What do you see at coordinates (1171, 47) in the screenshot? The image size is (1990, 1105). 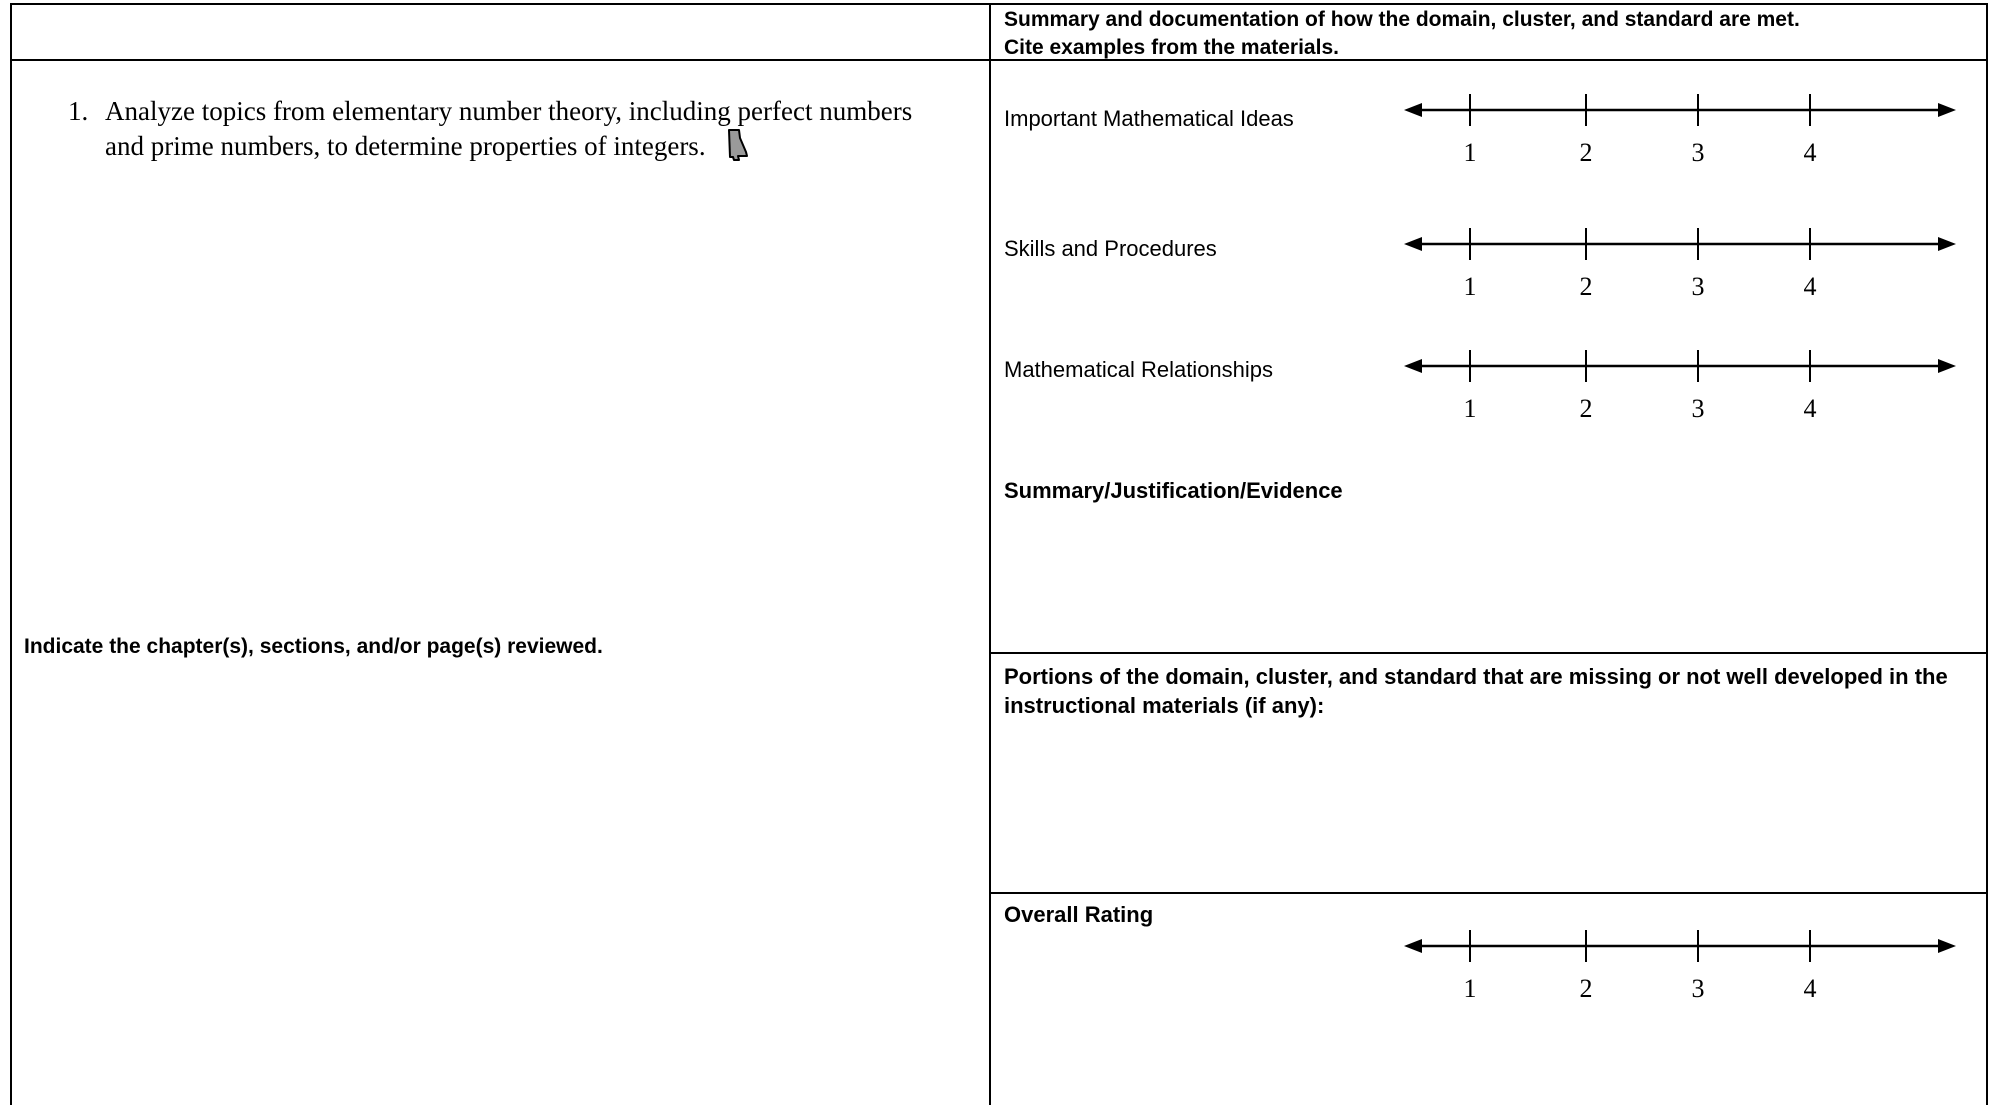 I see `header-line-2: Cite examples from the materials.` at bounding box center [1171, 47].